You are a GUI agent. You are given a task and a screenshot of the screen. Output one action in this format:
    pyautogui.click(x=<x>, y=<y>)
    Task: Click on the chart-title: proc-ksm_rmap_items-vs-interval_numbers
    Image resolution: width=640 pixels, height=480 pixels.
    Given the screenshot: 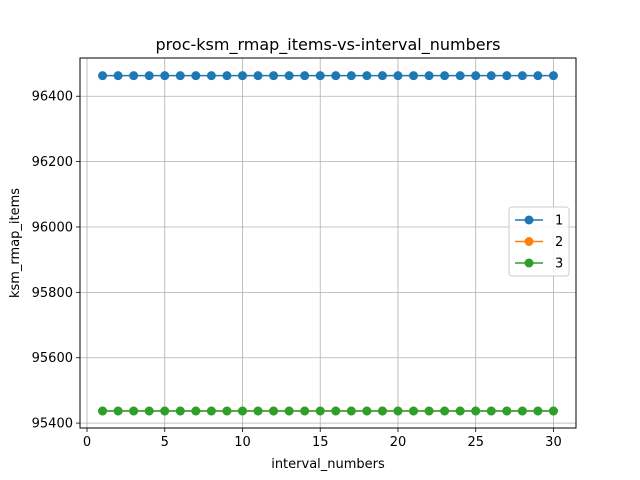 What is the action you would take?
    pyautogui.click(x=328, y=45)
    